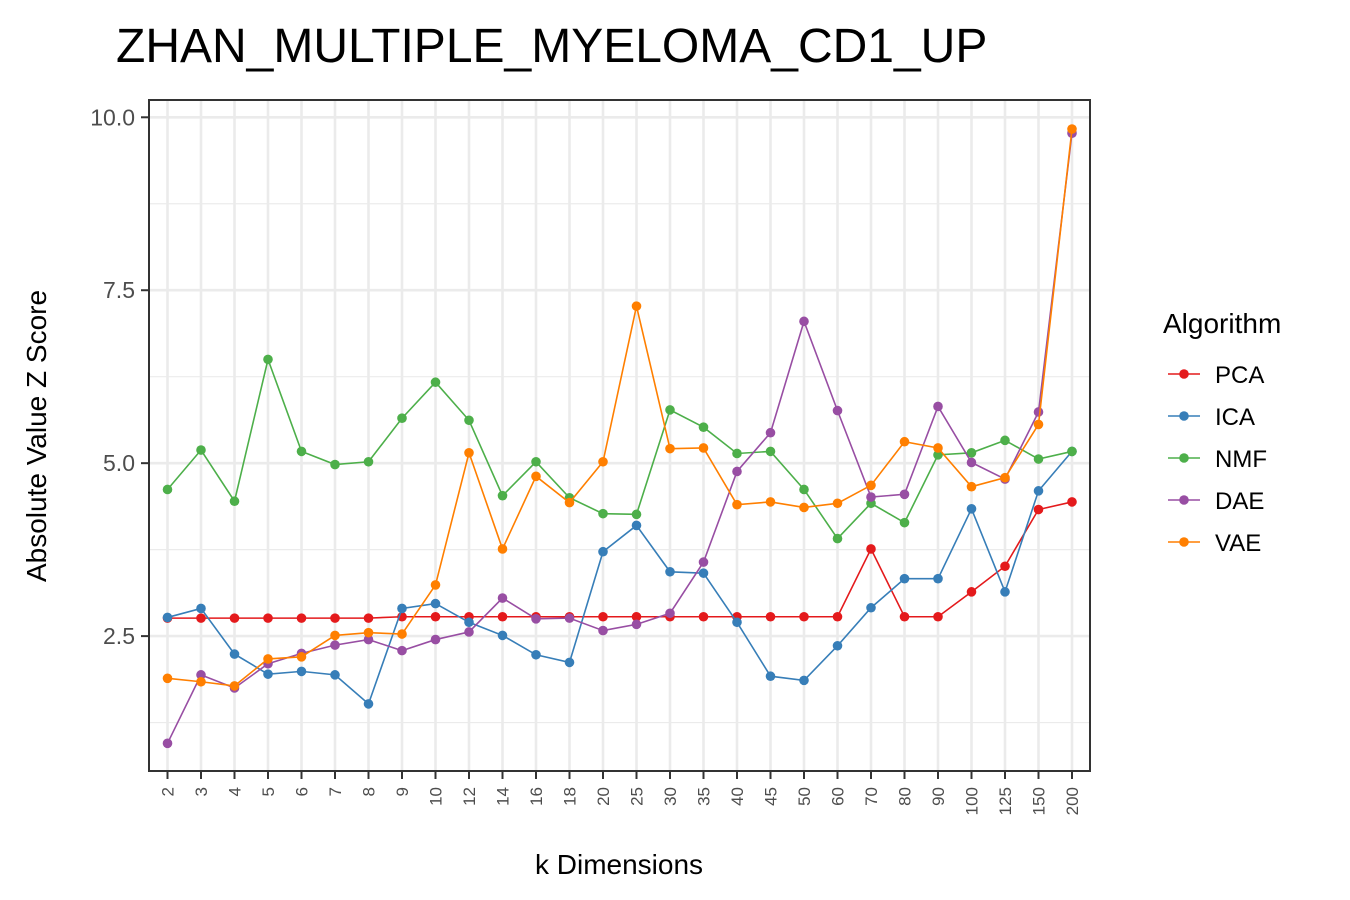 This screenshot has height=900, width=1350. What do you see at coordinates (1184, 542) in the screenshot?
I see `legend-key-point-vae` at bounding box center [1184, 542].